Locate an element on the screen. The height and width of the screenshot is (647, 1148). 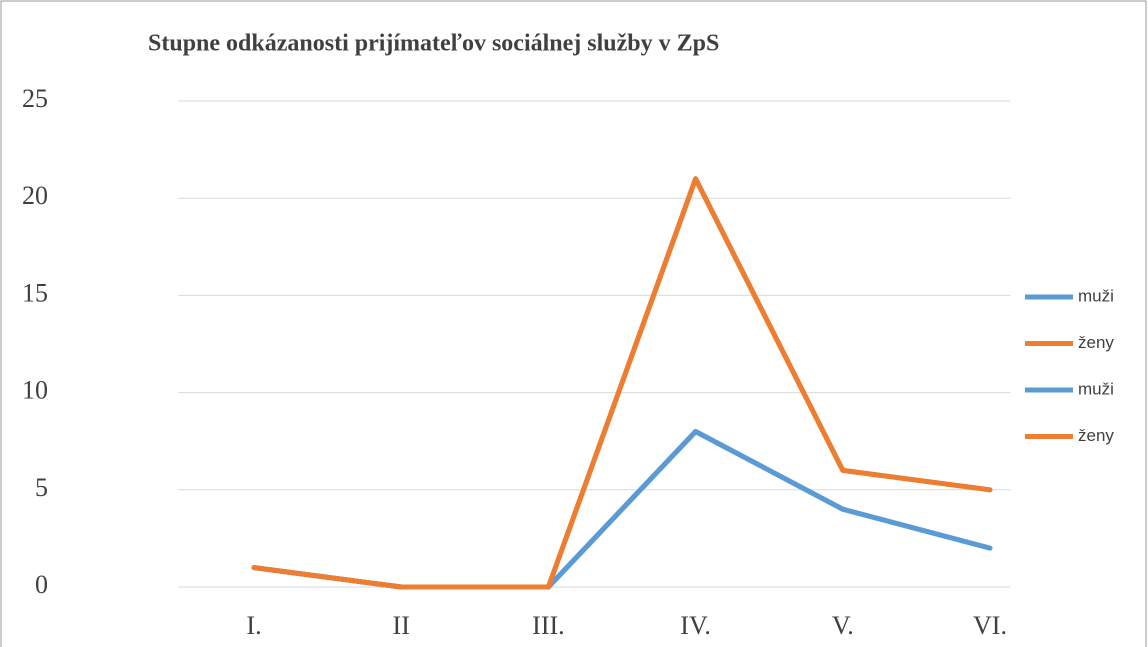
x-tick-label: VI. is located at coordinates (990, 625).